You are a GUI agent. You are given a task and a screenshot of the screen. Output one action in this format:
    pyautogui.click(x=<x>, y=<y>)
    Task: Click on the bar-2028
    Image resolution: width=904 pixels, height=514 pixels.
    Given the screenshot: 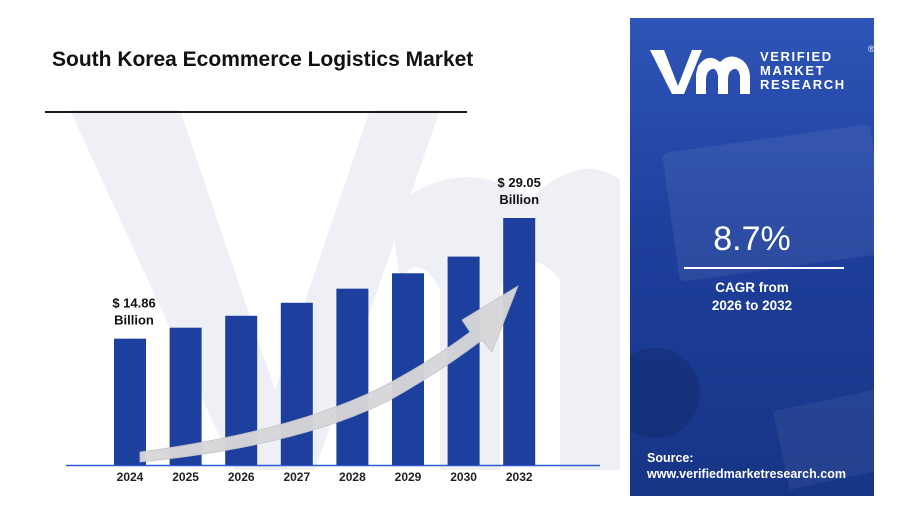 What is the action you would take?
    pyautogui.click(x=352, y=376)
    